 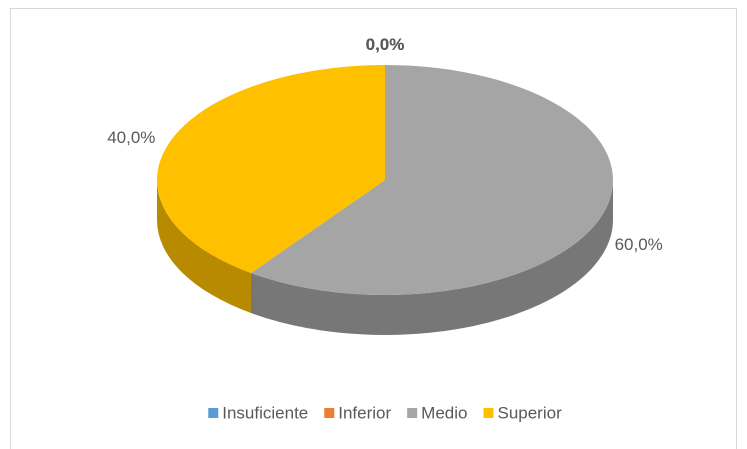 I want to click on legend-item: Superior, so click(x=522, y=412).